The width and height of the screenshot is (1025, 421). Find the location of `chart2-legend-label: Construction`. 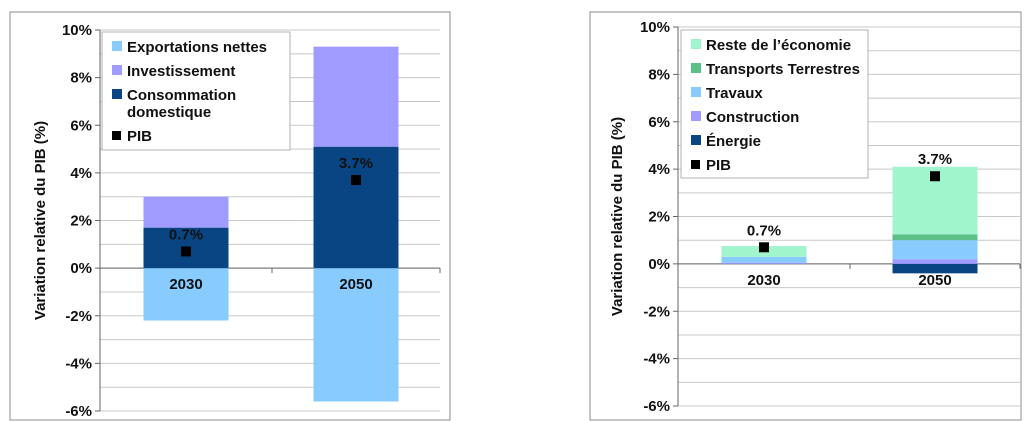

chart2-legend-label: Construction is located at coordinates (752, 117).